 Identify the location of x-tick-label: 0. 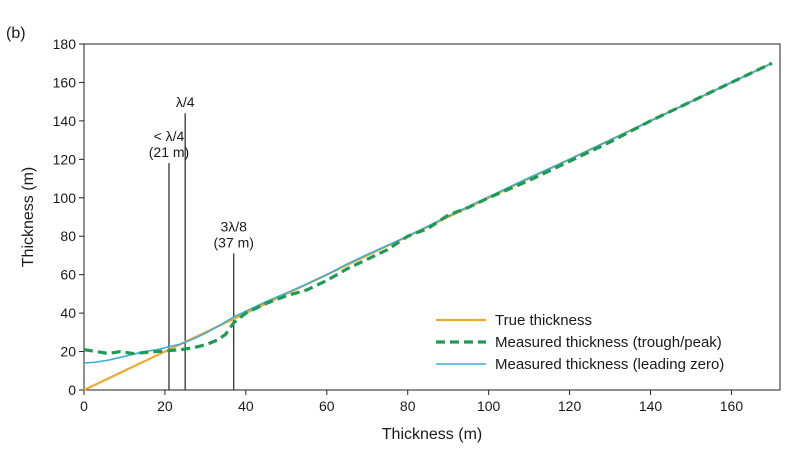
(84, 406).